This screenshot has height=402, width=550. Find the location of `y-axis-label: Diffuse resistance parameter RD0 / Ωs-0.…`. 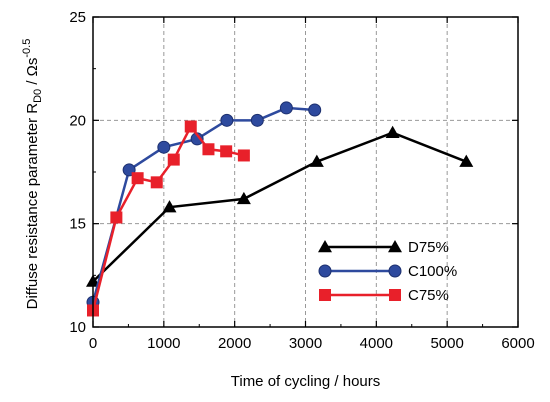

y-axis-label: Diffuse resistance parameter RD0 / Ωs-0.… is located at coordinates (32, 174).